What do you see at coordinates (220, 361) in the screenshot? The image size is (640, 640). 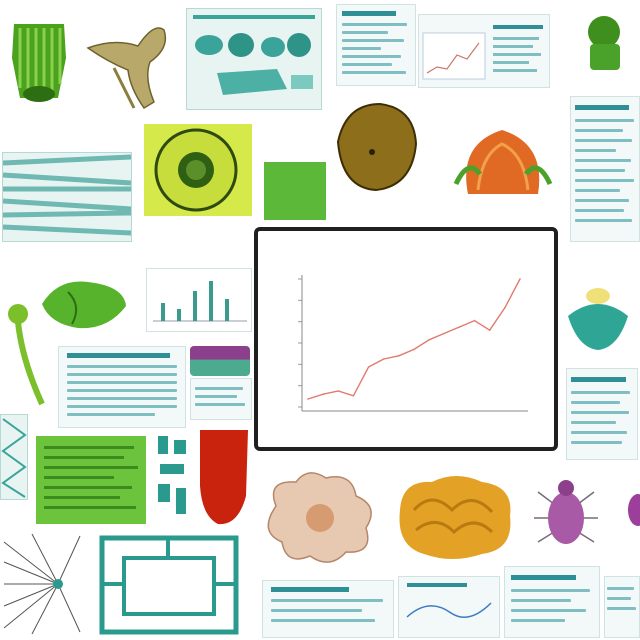 I see `tile-purple-swatch` at bounding box center [220, 361].